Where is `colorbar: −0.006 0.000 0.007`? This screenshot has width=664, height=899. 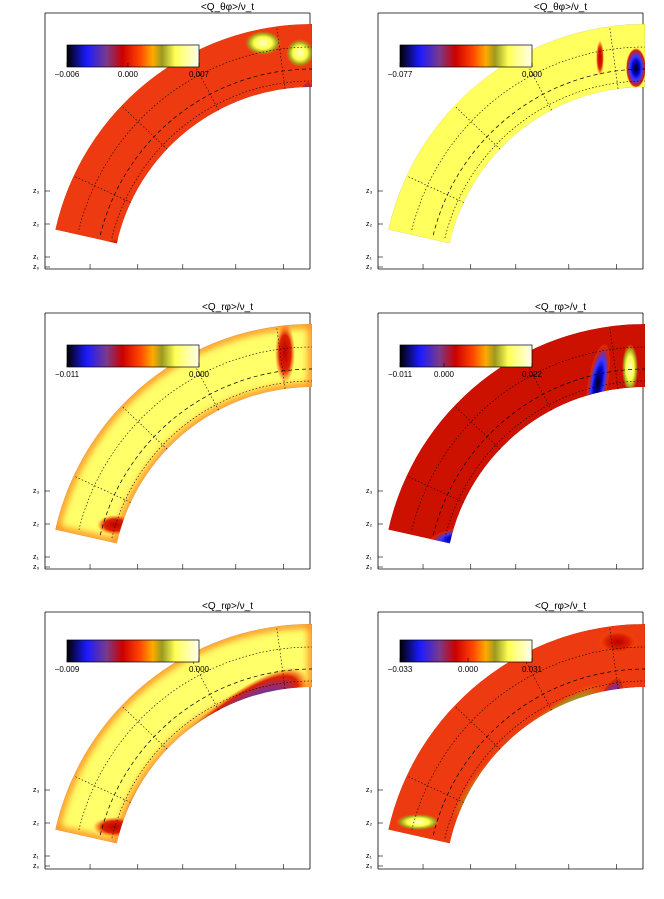
colorbar: −0.006 0.000 0.007 is located at coordinates (132, 61).